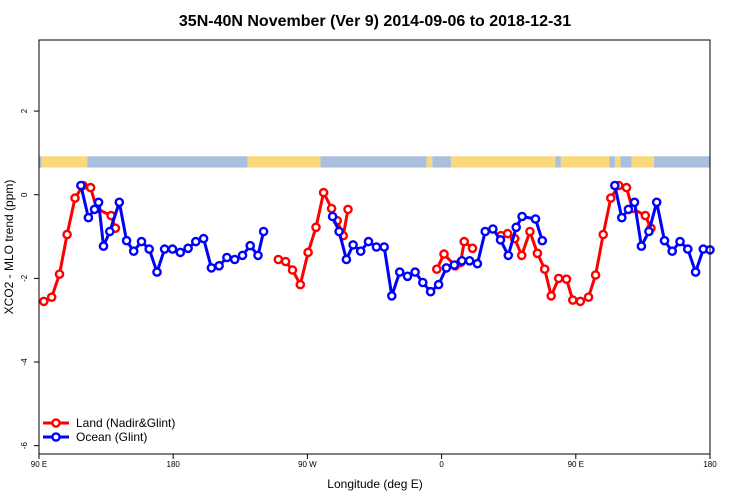 The height and width of the screenshot is (500, 750). Describe the element at coordinates (9, 247) in the screenshot. I see `y-axis-label: XCO2 - MLO trend (ppm)` at that location.